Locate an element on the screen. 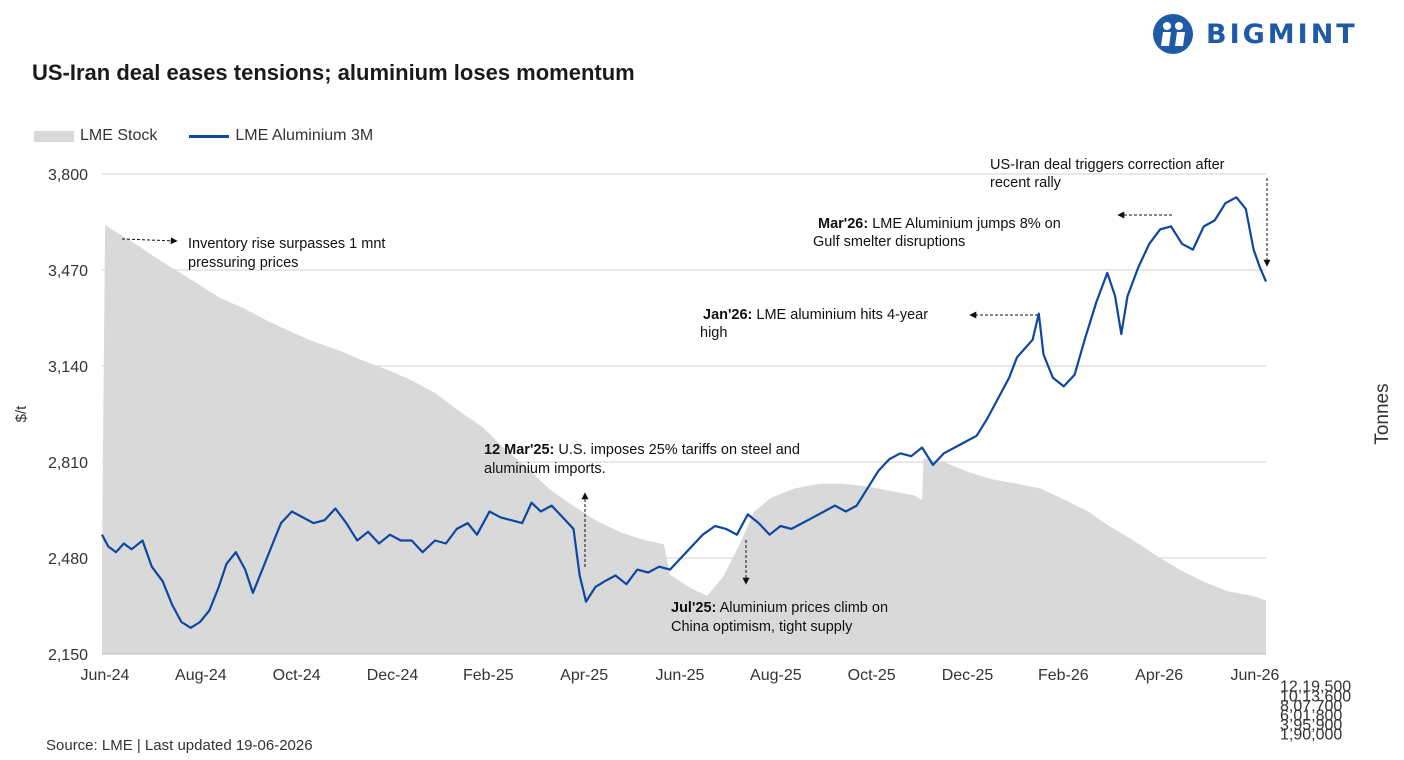 The height and width of the screenshot is (760, 1404). annotation-text: US-Iran deal triggers correction after is located at coordinates (1107, 165).